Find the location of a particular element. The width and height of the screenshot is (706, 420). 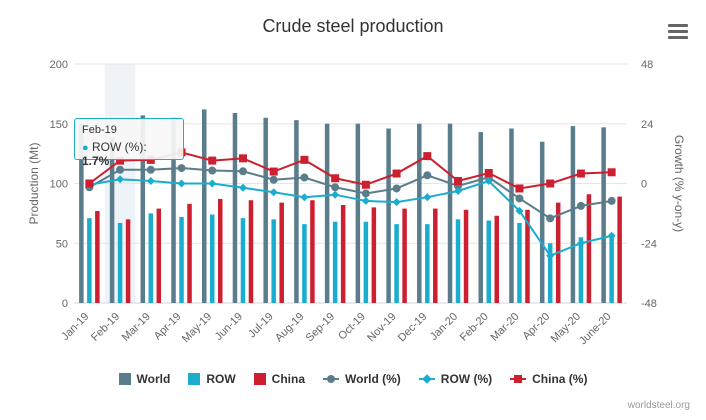

legend-label: ROW is located at coordinates (221, 379).